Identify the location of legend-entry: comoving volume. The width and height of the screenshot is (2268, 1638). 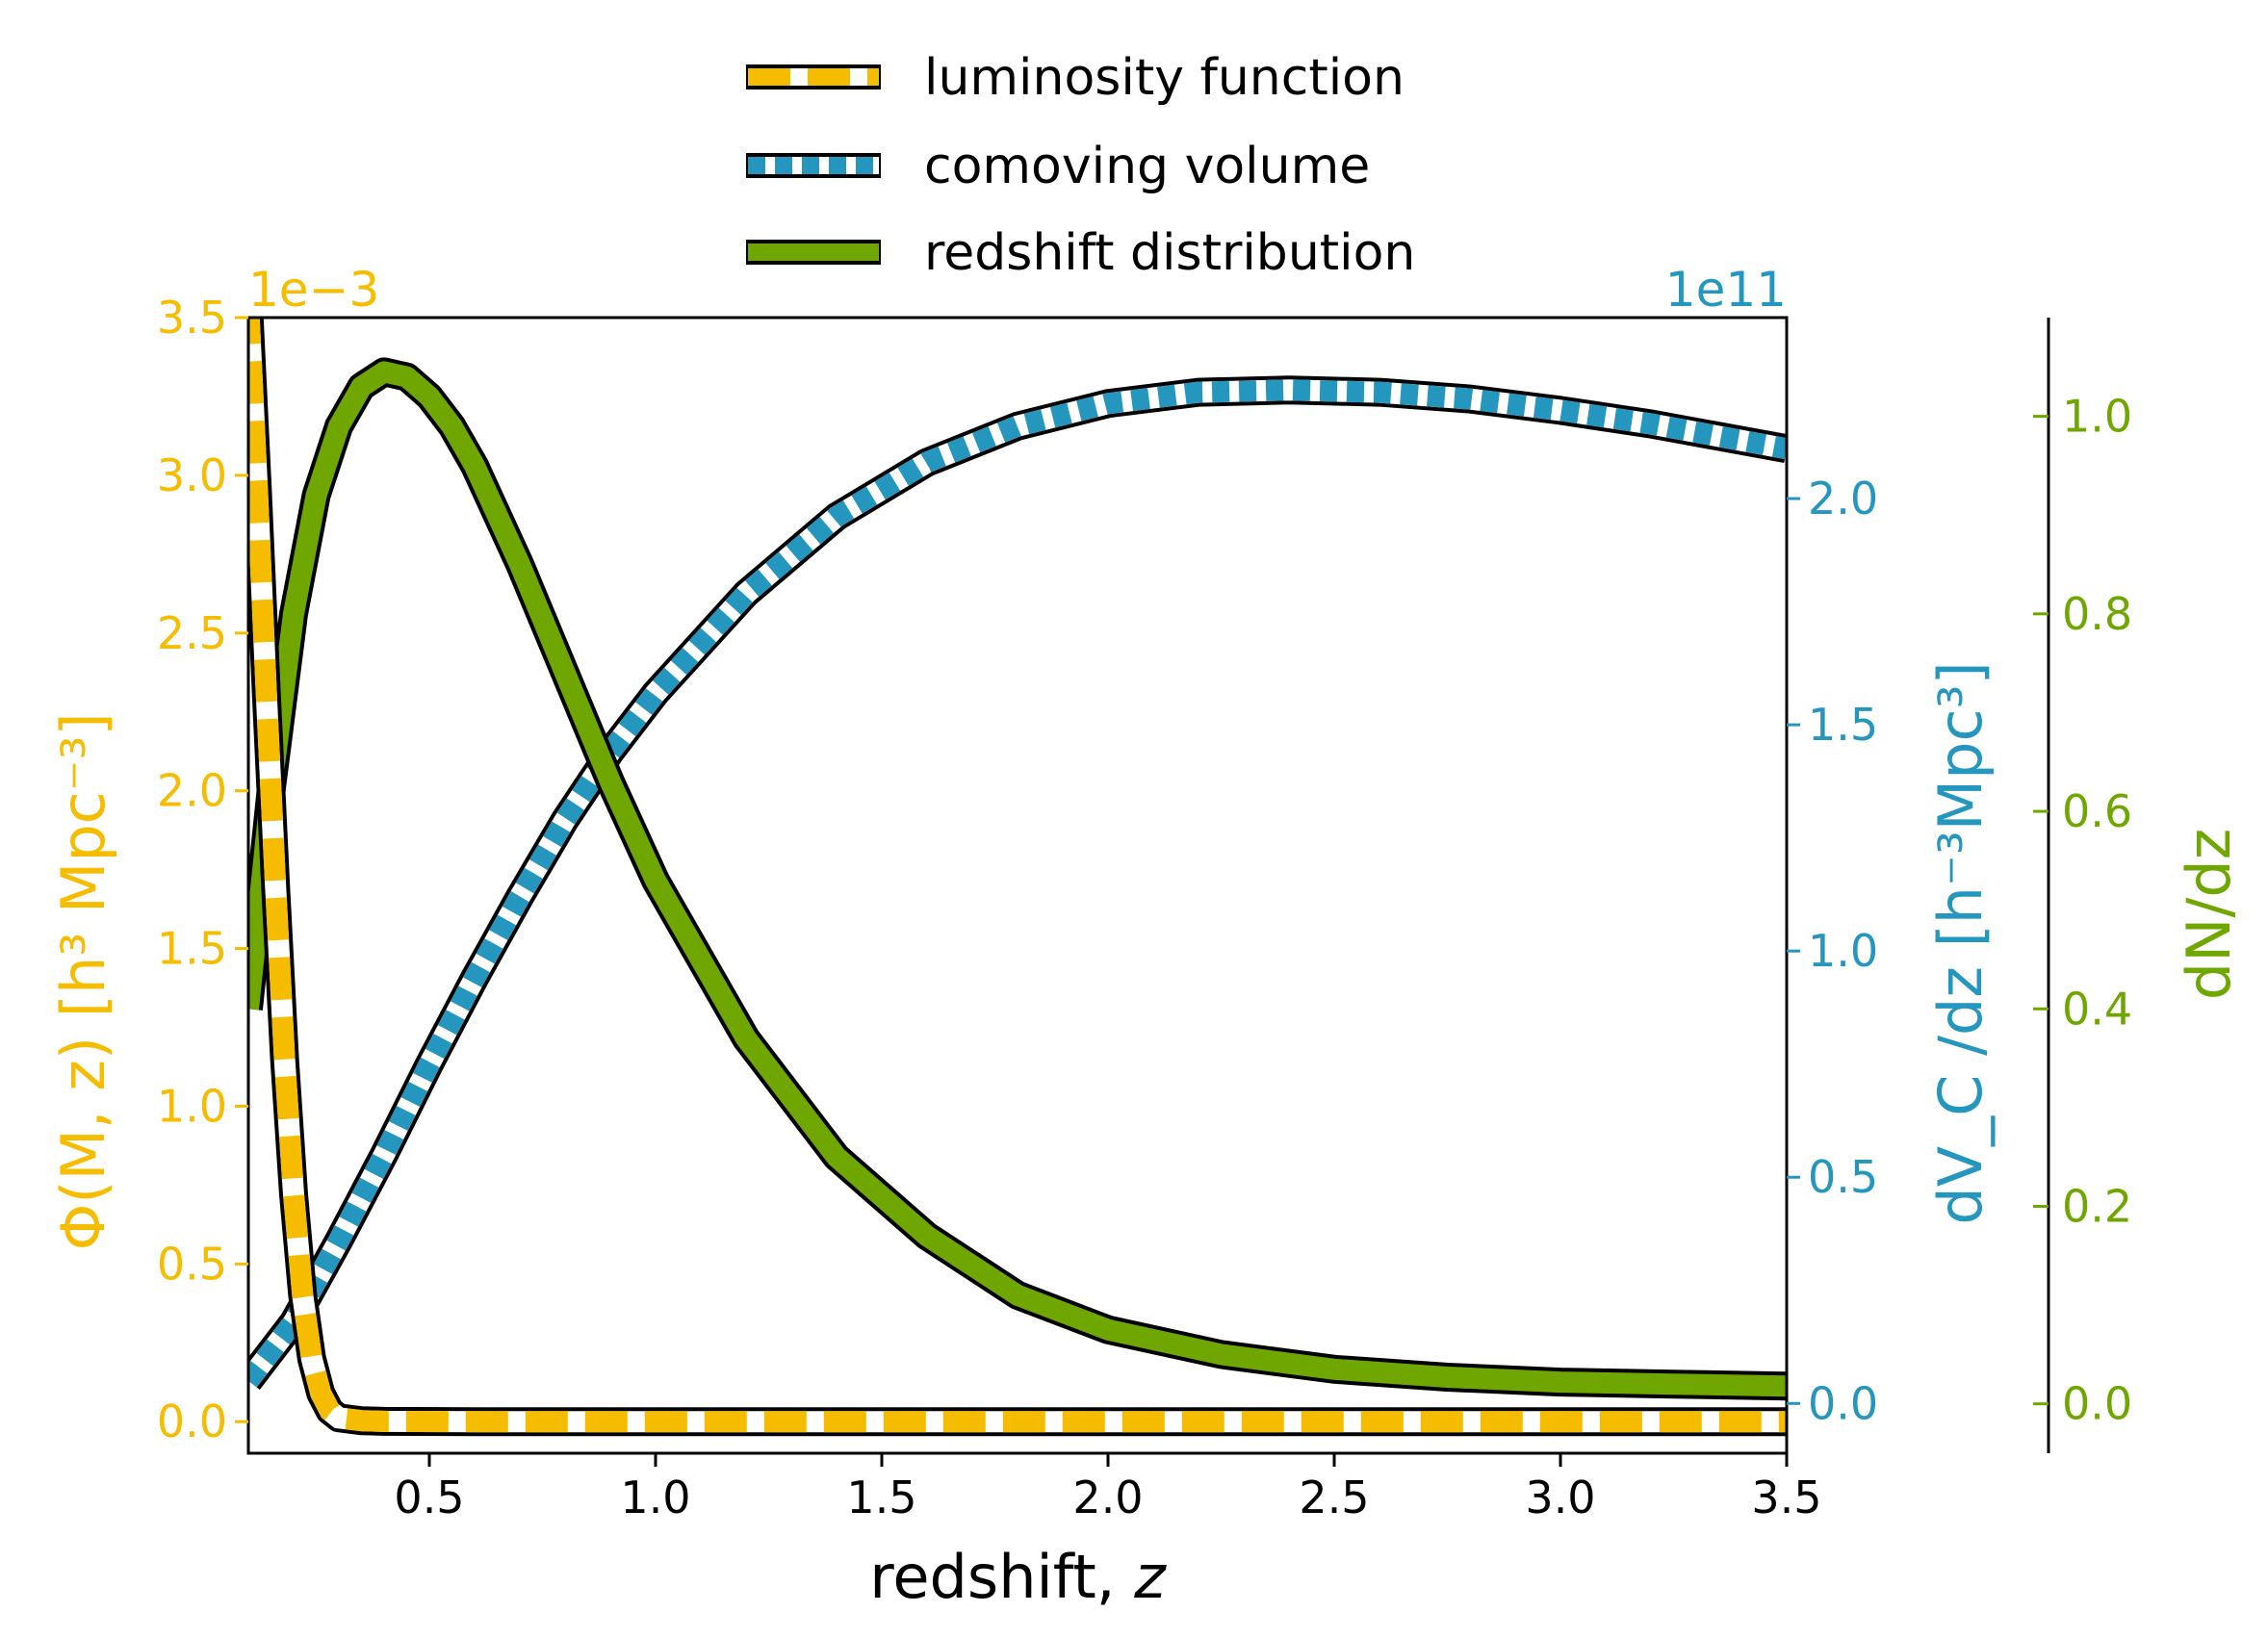
(1058, 166).